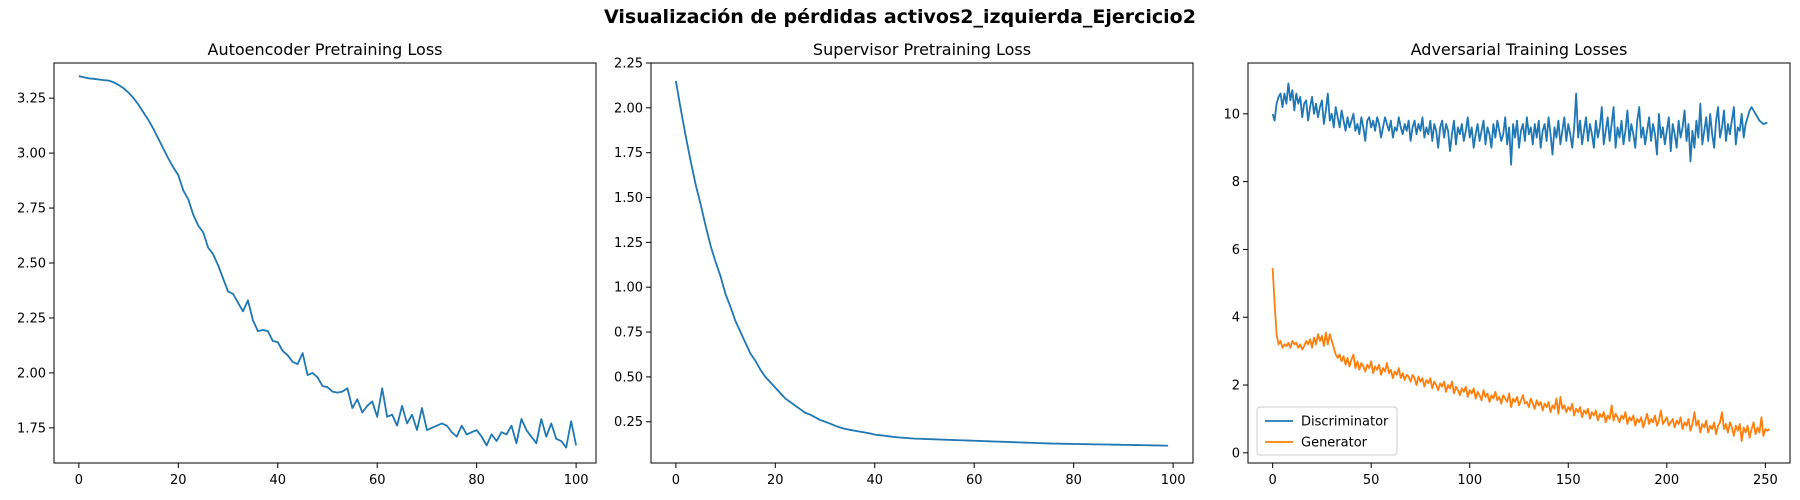  What do you see at coordinates (1236, 453) in the screenshot?
I see `y-tick-label: 0` at bounding box center [1236, 453].